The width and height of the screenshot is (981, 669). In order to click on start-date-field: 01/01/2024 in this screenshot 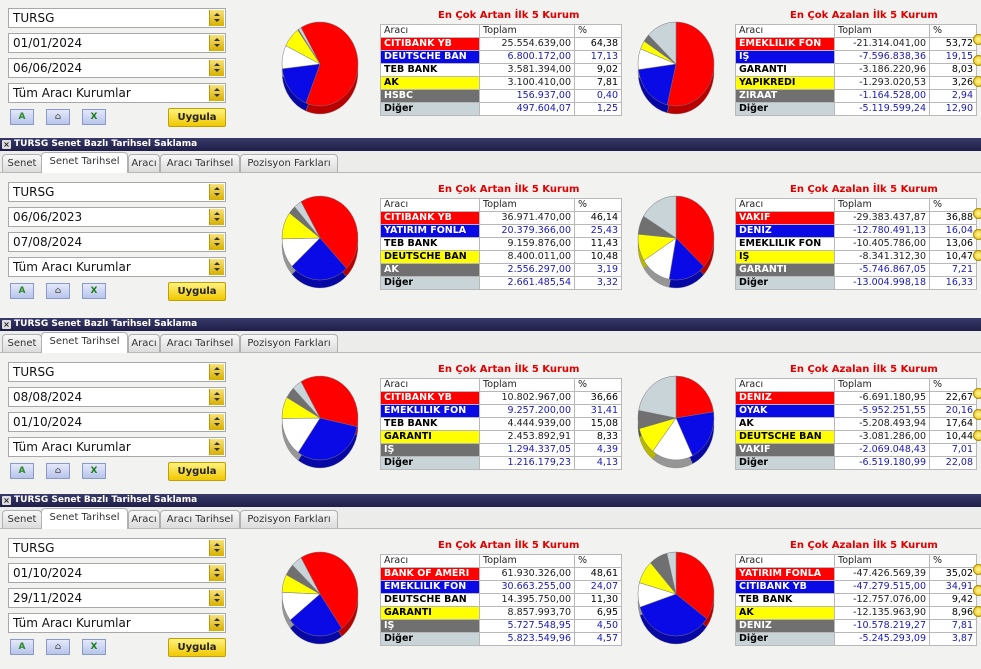, I will do `click(117, 43)`.